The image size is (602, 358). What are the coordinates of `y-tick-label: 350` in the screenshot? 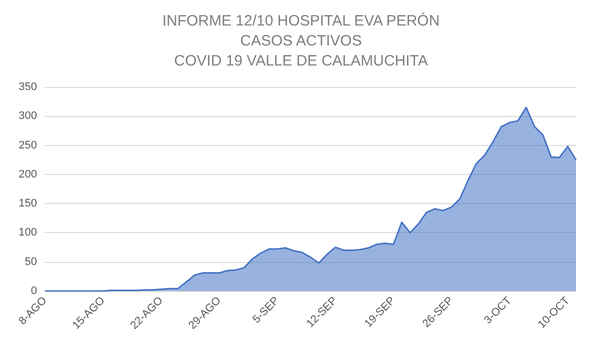 It's located at (27, 87).